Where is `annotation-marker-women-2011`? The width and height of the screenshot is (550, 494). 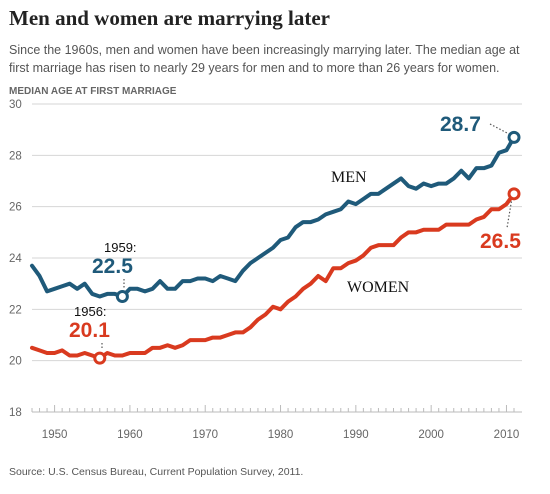 annotation-marker-women-2011 is located at coordinates (514, 194).